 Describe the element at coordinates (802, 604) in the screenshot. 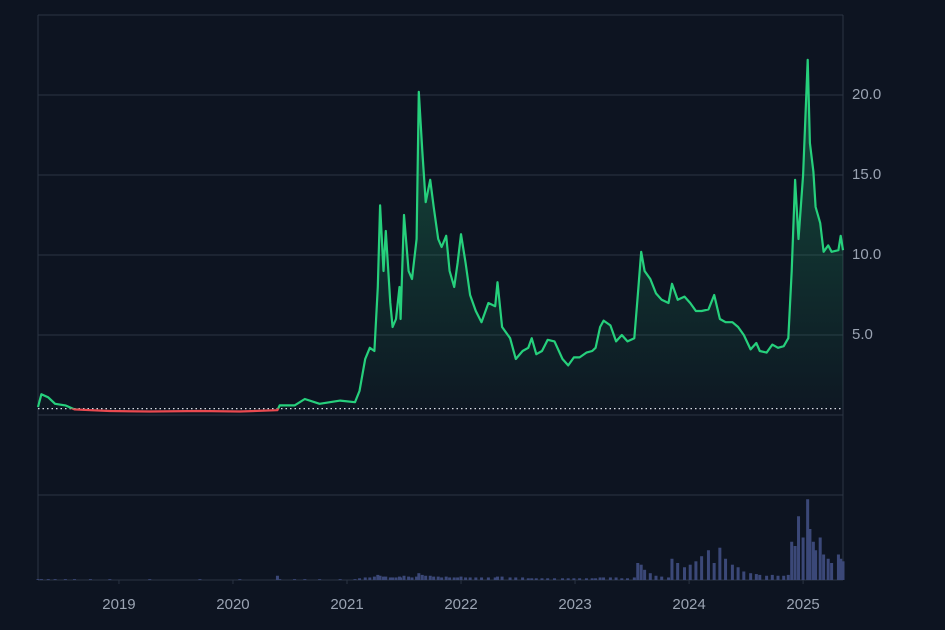

I see `x-tick-label: 2025` at that location.